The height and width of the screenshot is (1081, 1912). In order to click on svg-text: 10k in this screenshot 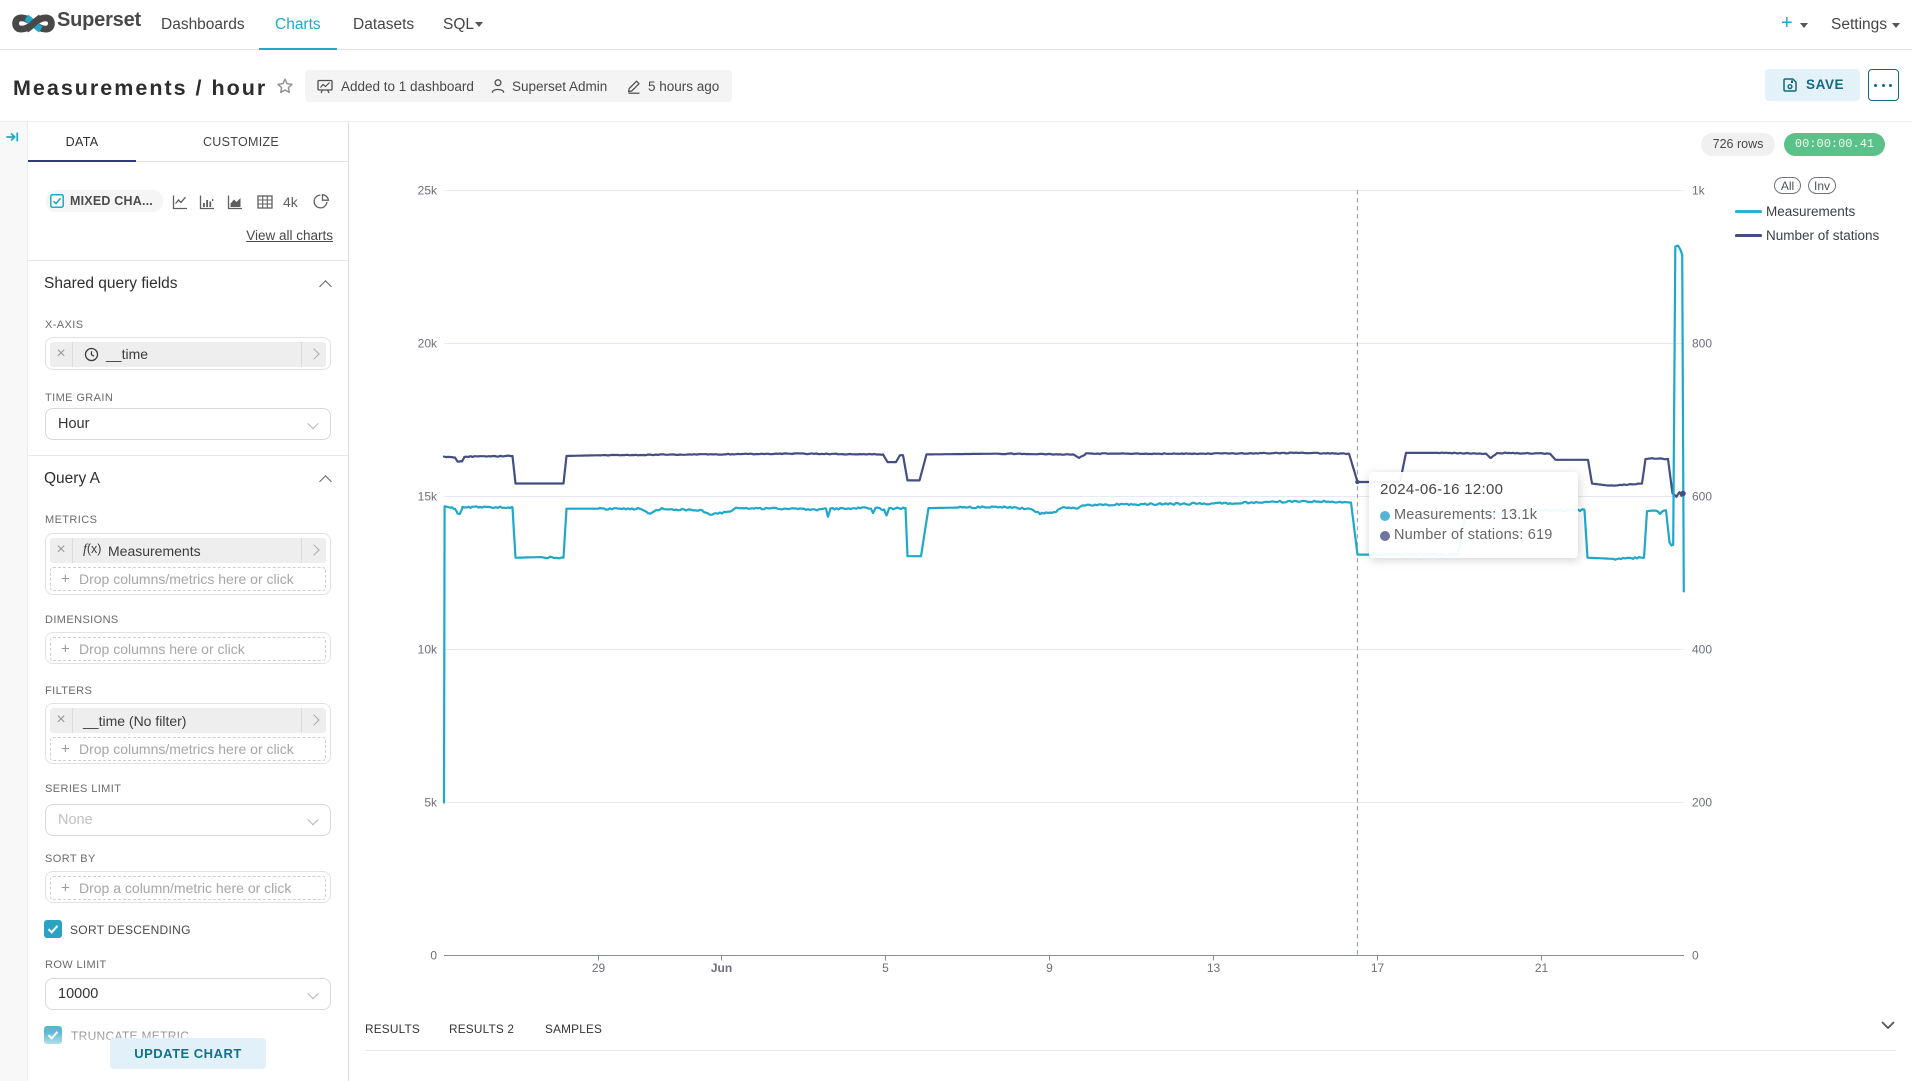, I will do `click(428, 650)`.